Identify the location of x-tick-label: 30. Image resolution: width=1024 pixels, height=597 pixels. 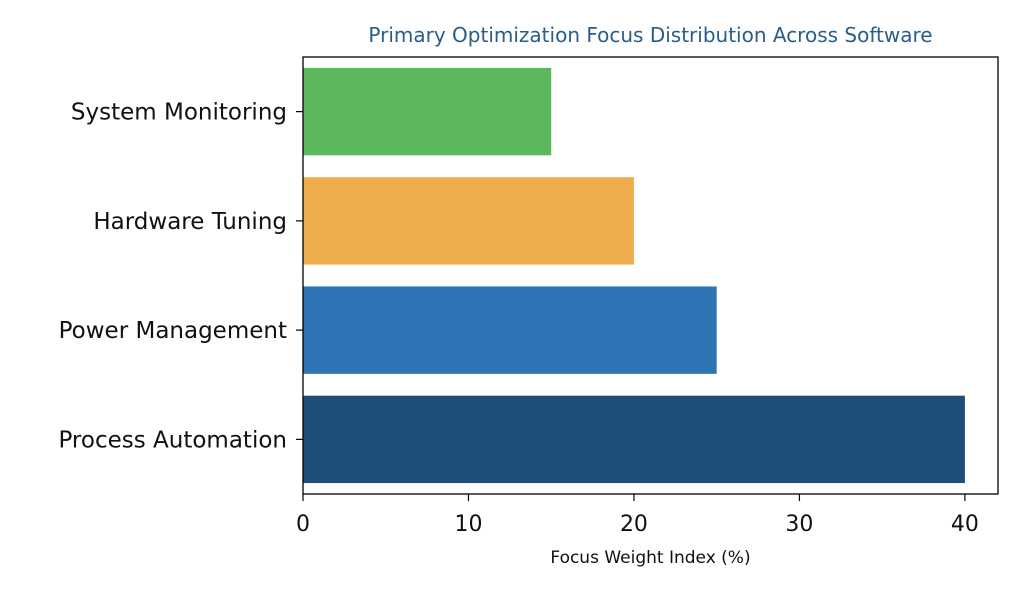
(799, 524).